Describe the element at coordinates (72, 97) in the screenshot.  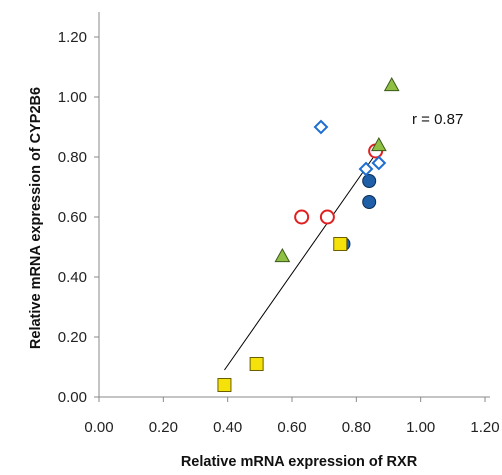
I see `y-tick-label: 1.00` at that location.